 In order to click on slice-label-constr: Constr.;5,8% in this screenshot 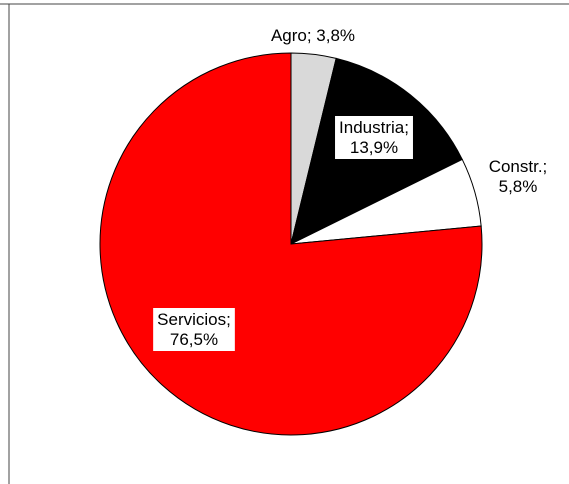, I will do `click(518, 176)`.